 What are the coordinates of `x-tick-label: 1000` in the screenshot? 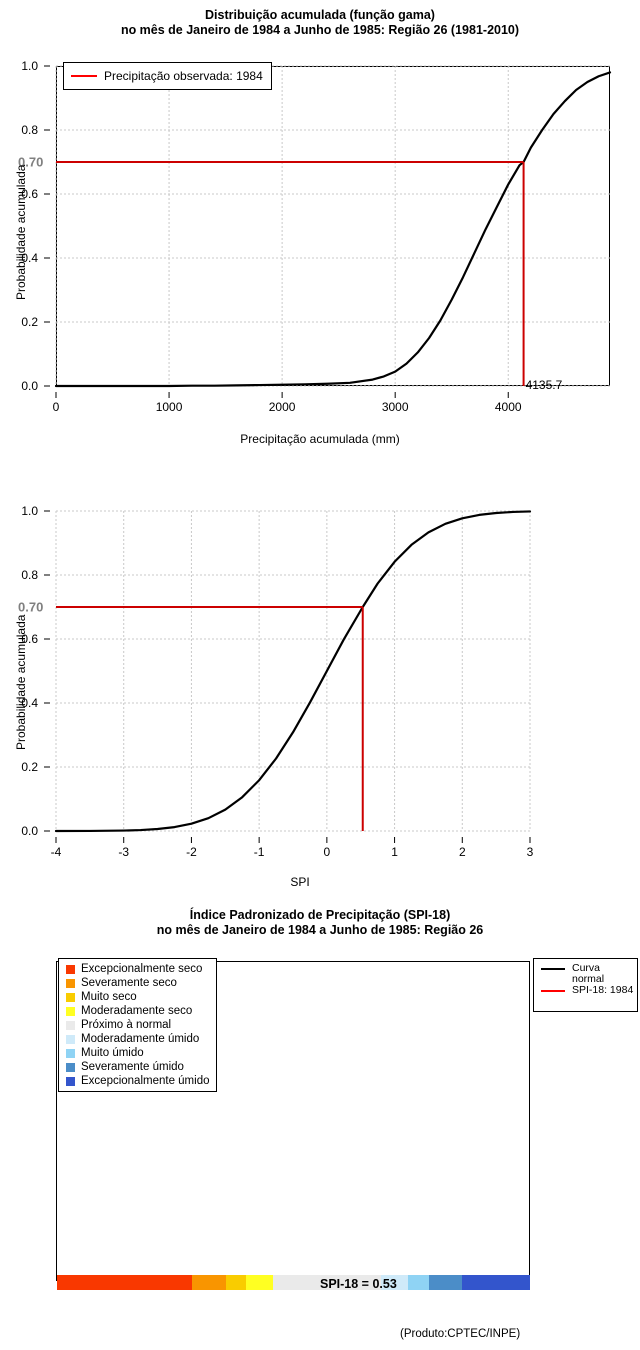 It's located at (169, 407).